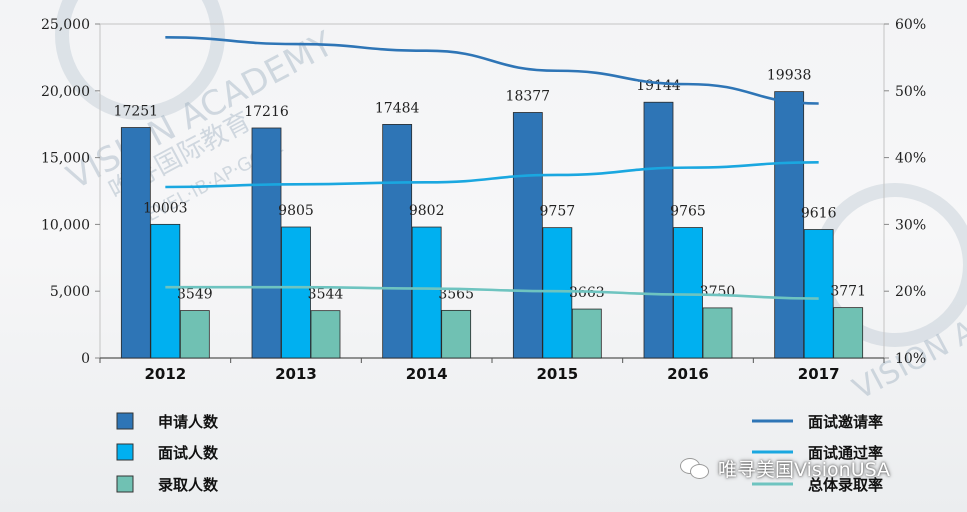  What do you see at coordinates (65, 25) in the screenshot?
I see `left-axis-tick-label: 25,000` at bounding box center [65, 25].